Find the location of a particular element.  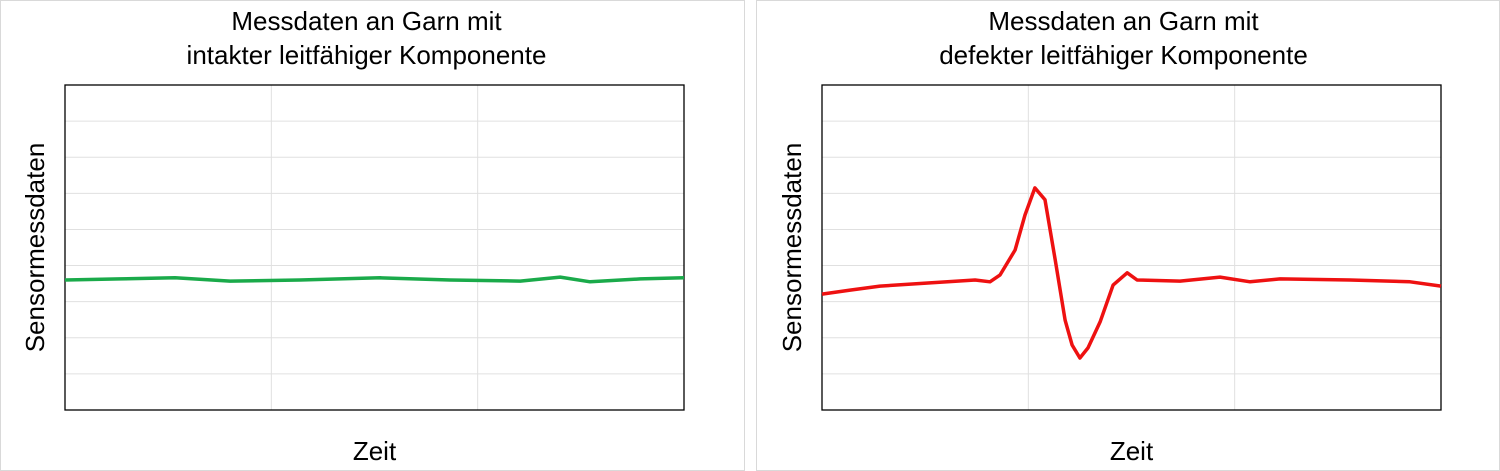

chart-title: intakter leitfähiger Komponente is located at coordinates (367, 55).